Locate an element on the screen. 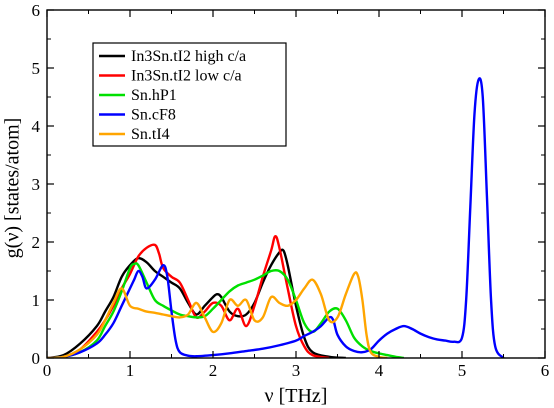 The height and width of the screenshot is (408, 554). y-tick-label-1: 1 is located at coordinates (36, 300).